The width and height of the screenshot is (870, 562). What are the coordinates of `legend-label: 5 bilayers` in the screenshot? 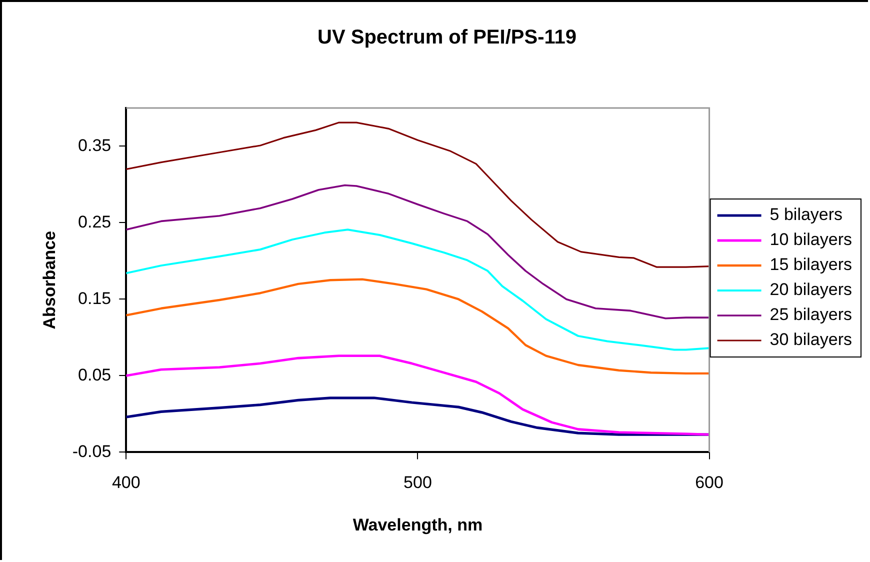 It's located at (806, 214).